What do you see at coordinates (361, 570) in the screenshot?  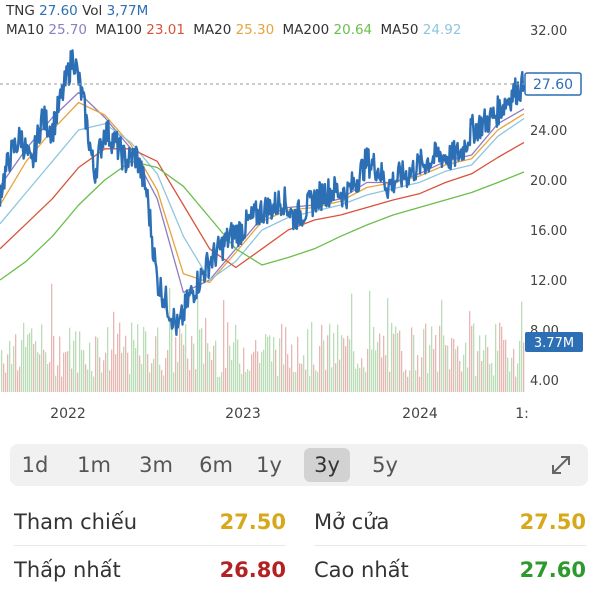 I see `stat-high-label: Cao nhất` at bounding box center [361, 570].